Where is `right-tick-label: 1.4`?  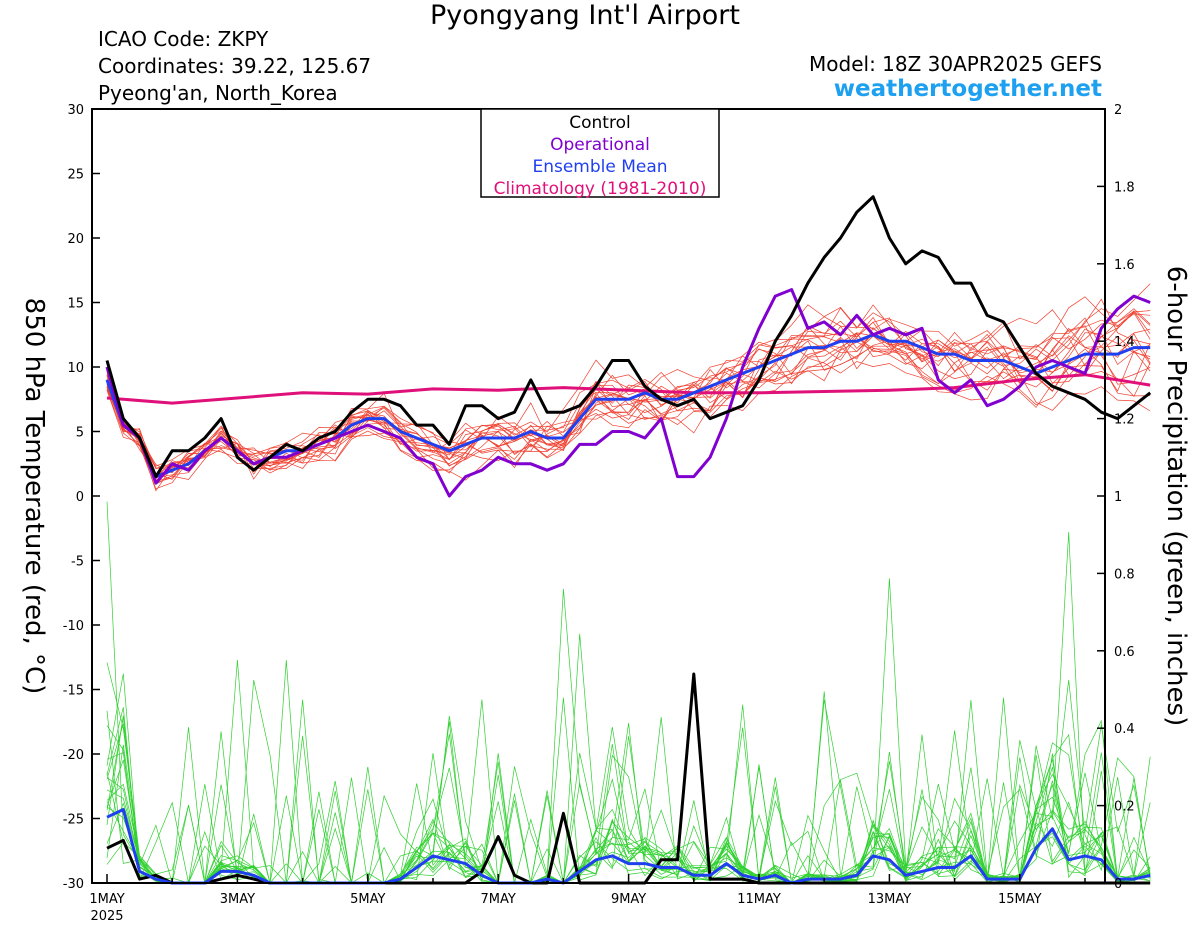 right-tick-label: 1.4 is located at coordinates (1124, 342).